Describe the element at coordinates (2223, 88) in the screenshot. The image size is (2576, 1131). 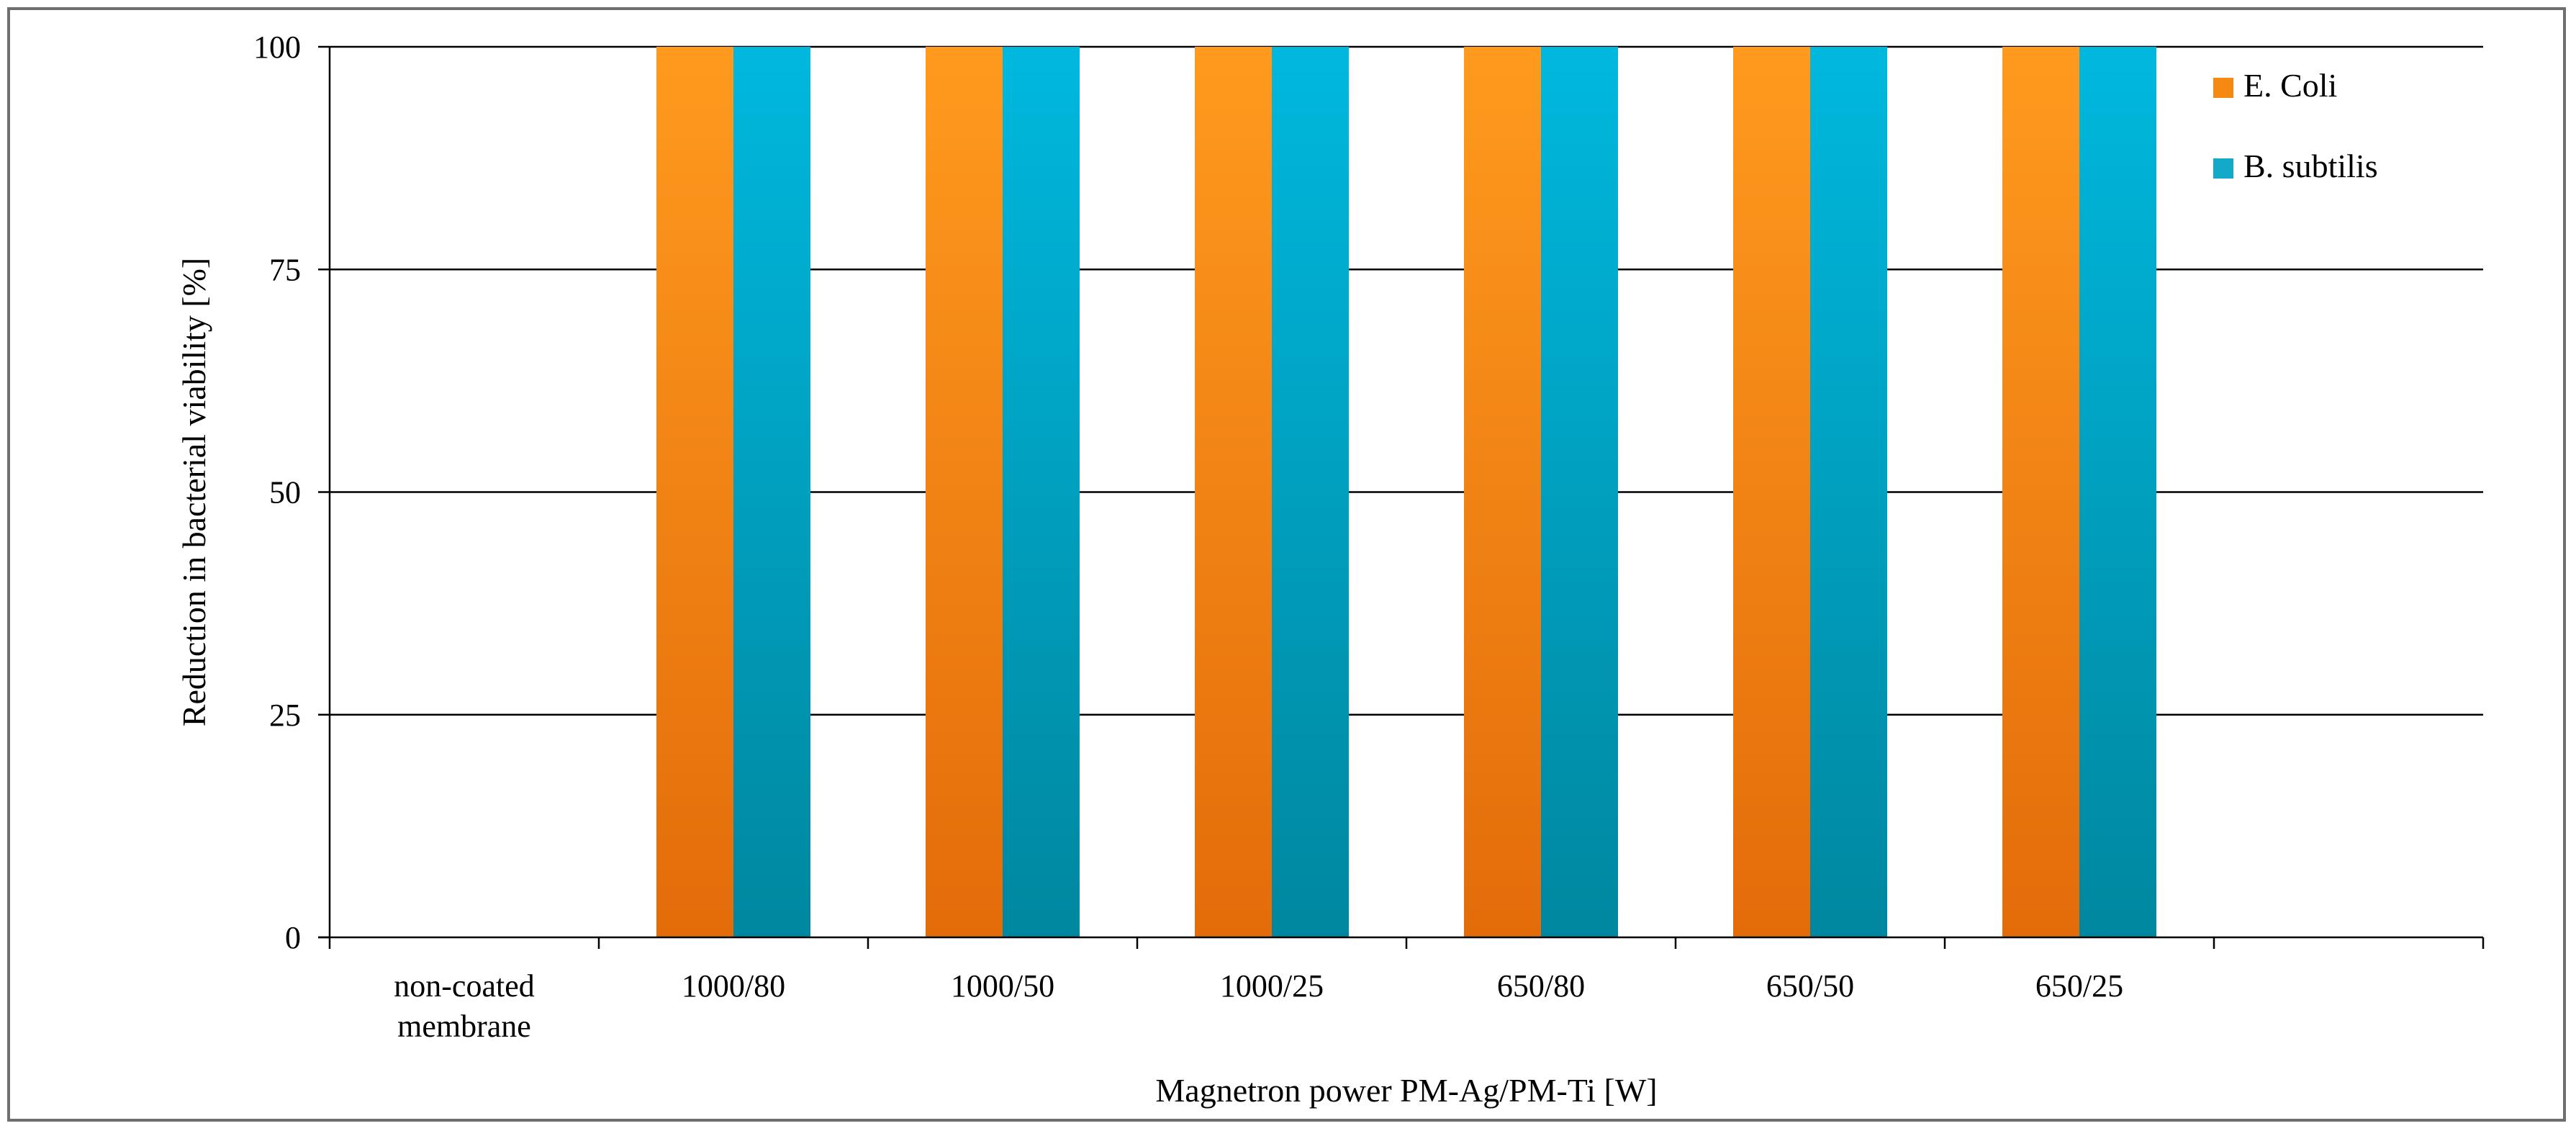
I see `legend-swatch-e-coli` at that location.